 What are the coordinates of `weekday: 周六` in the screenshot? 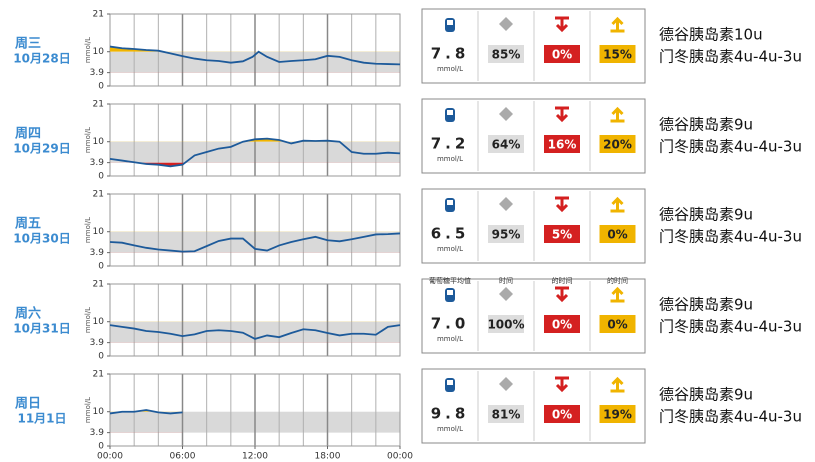 It's located at (28, 314).